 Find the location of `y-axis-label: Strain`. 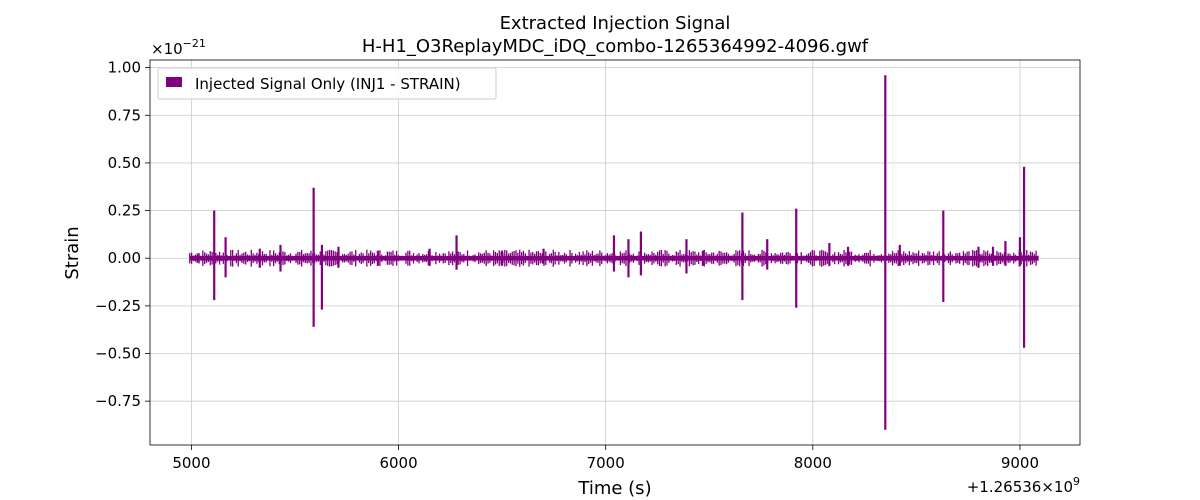

y-axis-label: Strain is located at coordinates (72, 252).